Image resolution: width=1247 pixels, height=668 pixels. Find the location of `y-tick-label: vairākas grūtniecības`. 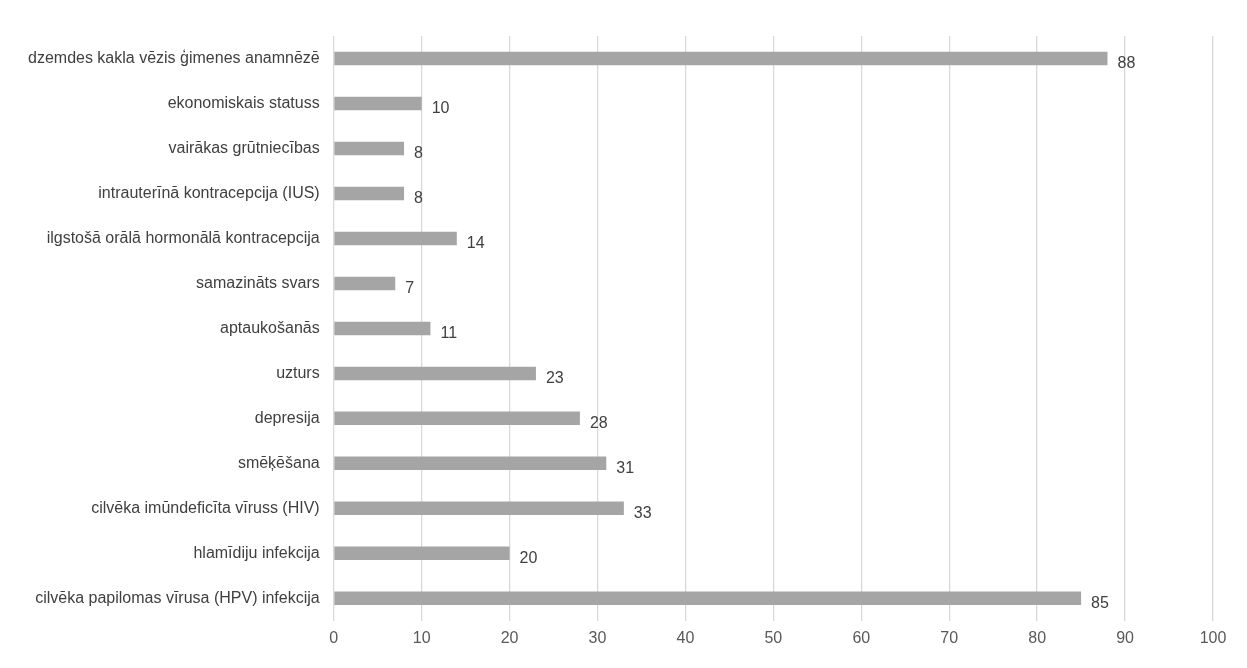

y-tick-label: vairākas grūtniecības is located at coordinates (244, 147).